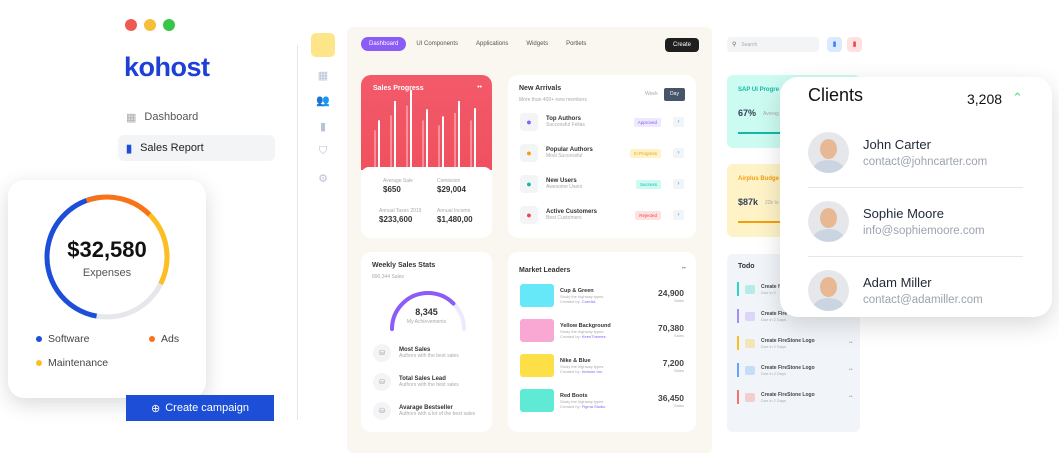 This screenshot has height=453, width=1059. What do you see at coordinates (196, 148) in the screenshot?
I see `nav-sales-report: ▮ Sales Report` at bounding box center [196, 148].